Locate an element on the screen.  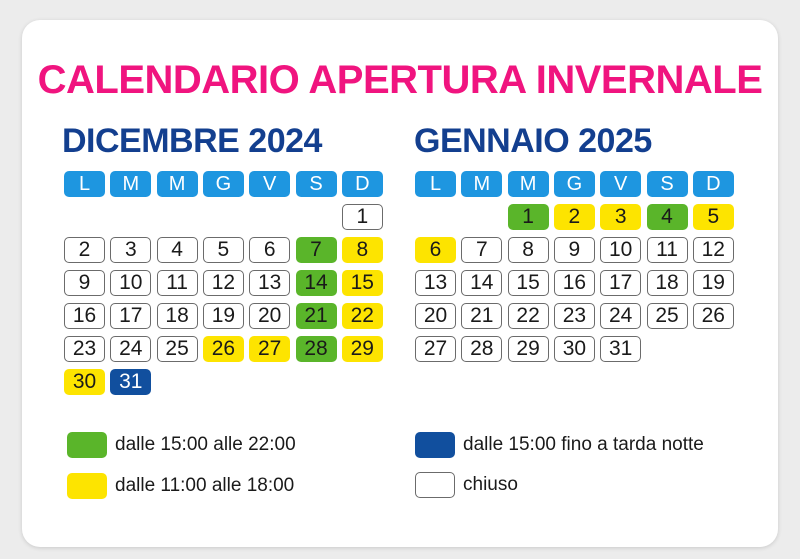
day-cell-giallo: 5 is located at coordinates (713, 217).